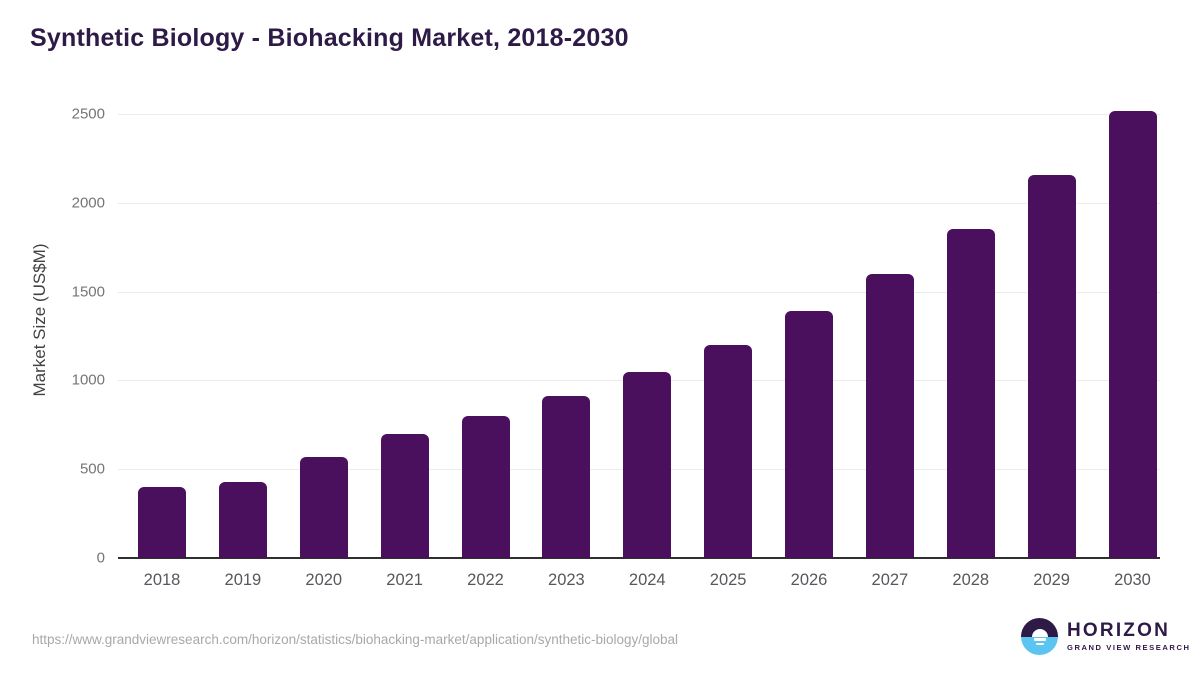 The image size is (1200, 675). What do you see at coordinates (1132, 334) in the screenshot?
I see `bar-2030` at bounding box center [1132, 334].